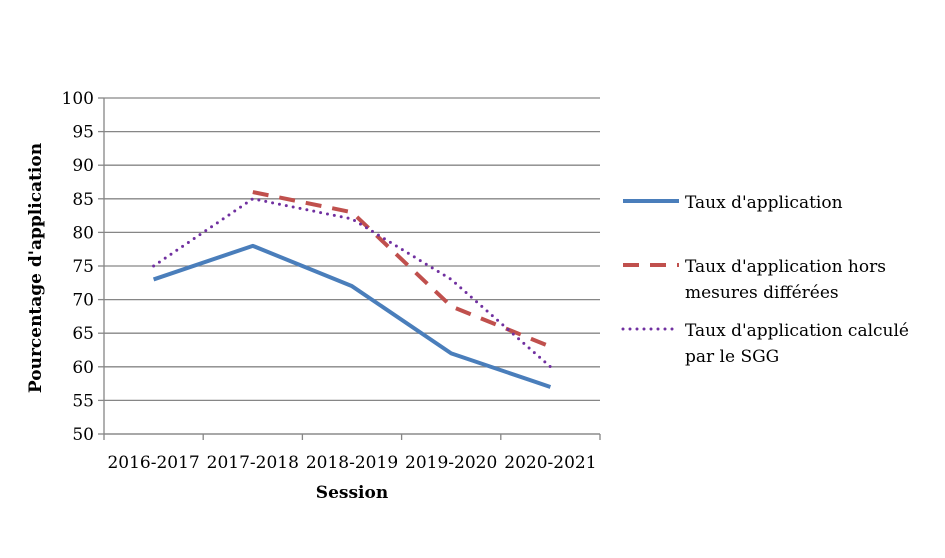  I want to click on legend-label: mesures différées, so click(762, 293).